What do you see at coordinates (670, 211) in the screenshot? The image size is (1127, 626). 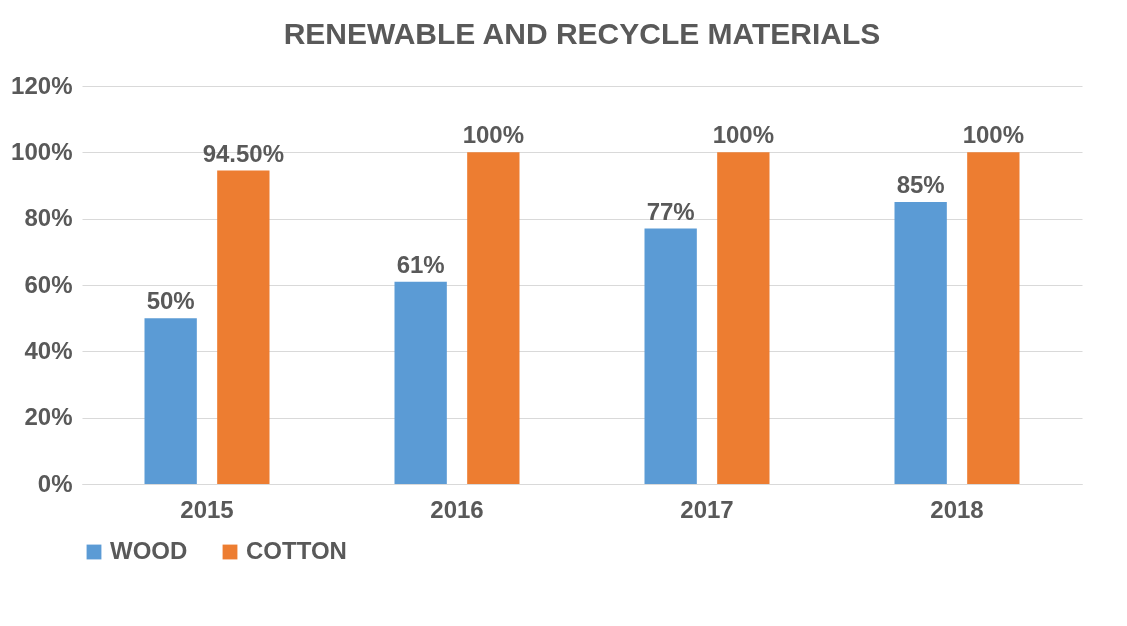 I see `data-label: 77%` at bounding box center [670, 211].